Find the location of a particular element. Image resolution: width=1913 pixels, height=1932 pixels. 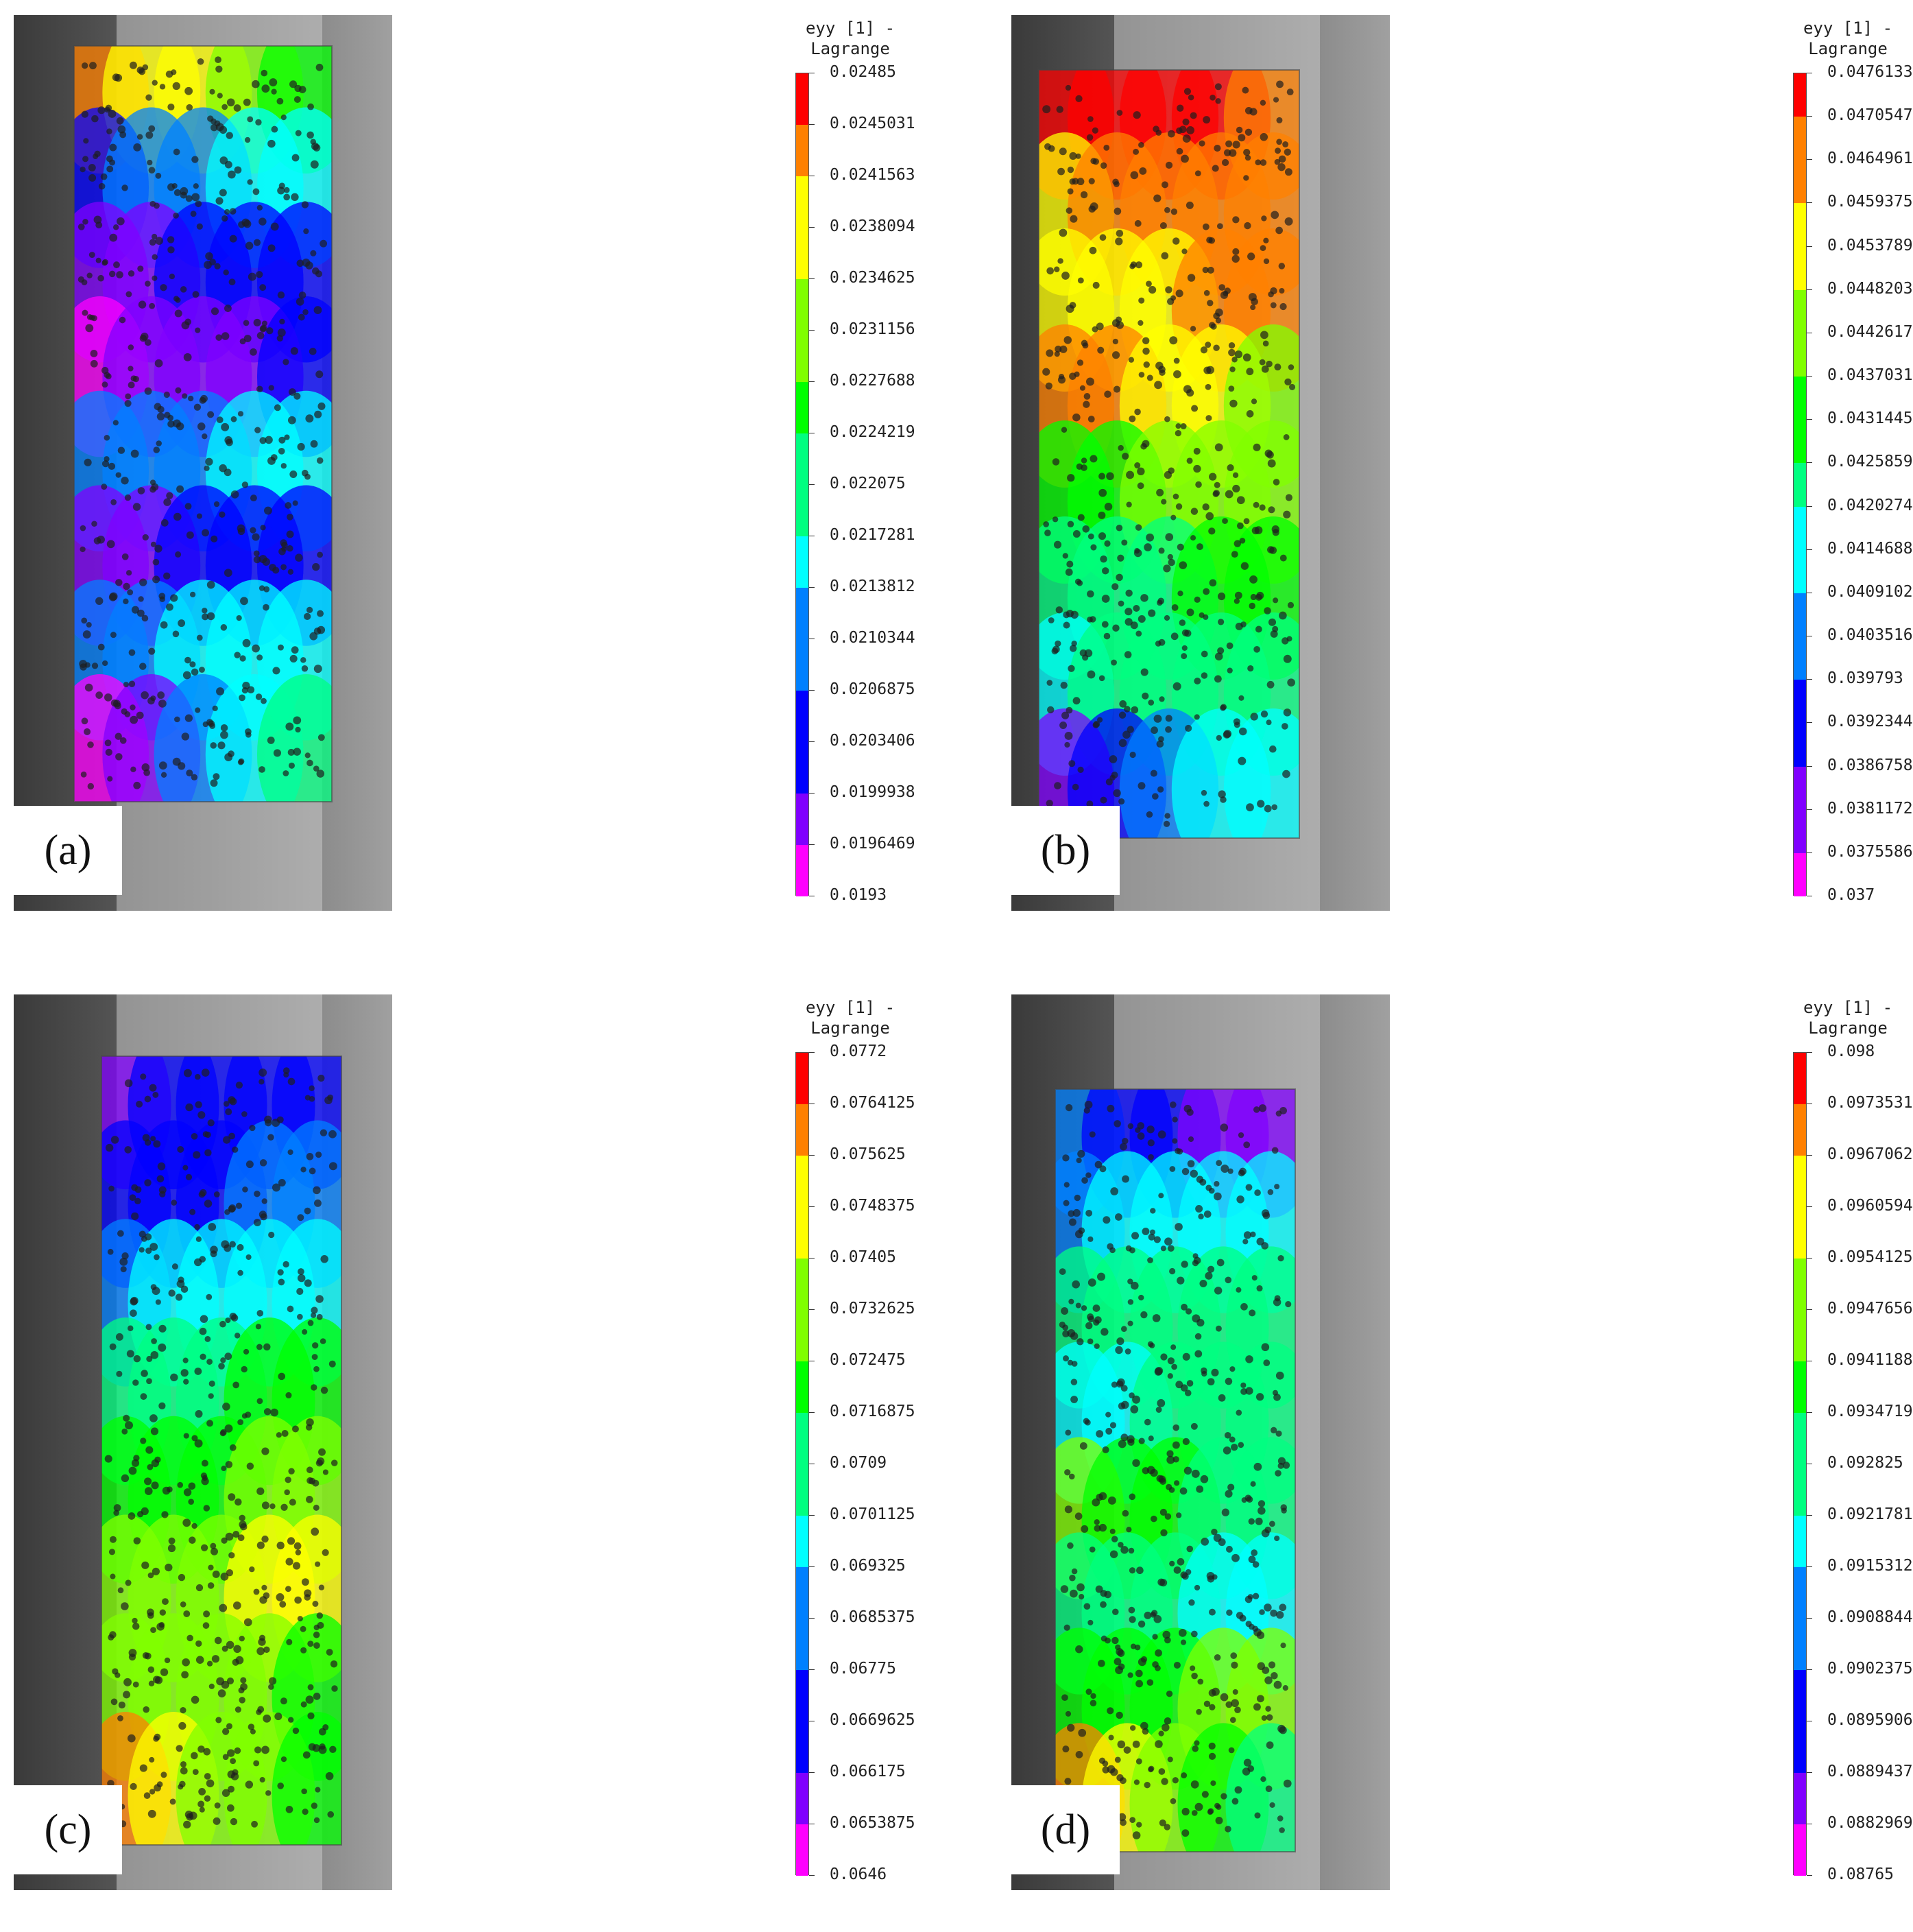

colorbar-tick-label: 0.0238094 is located at coordinates (872, 226).